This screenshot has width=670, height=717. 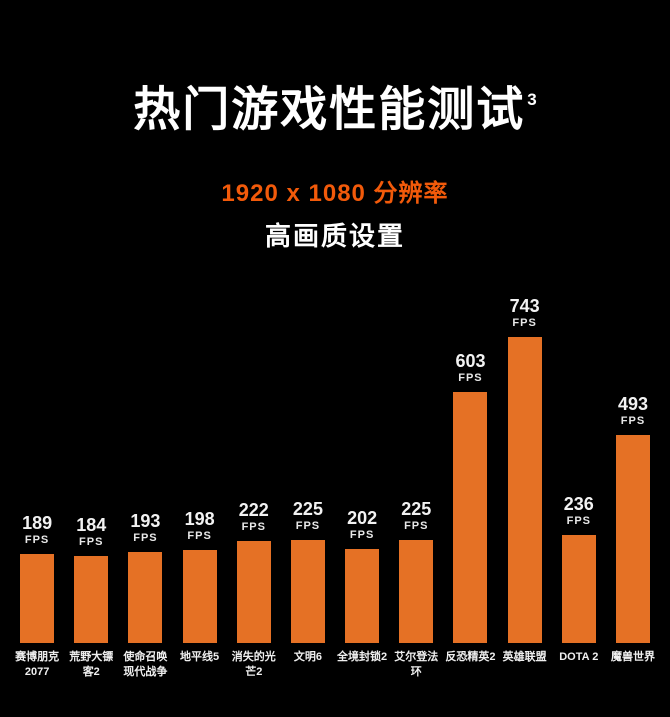 I want to click on page-title-text: 热门游戏性能测试, so click(x=329, y=109).